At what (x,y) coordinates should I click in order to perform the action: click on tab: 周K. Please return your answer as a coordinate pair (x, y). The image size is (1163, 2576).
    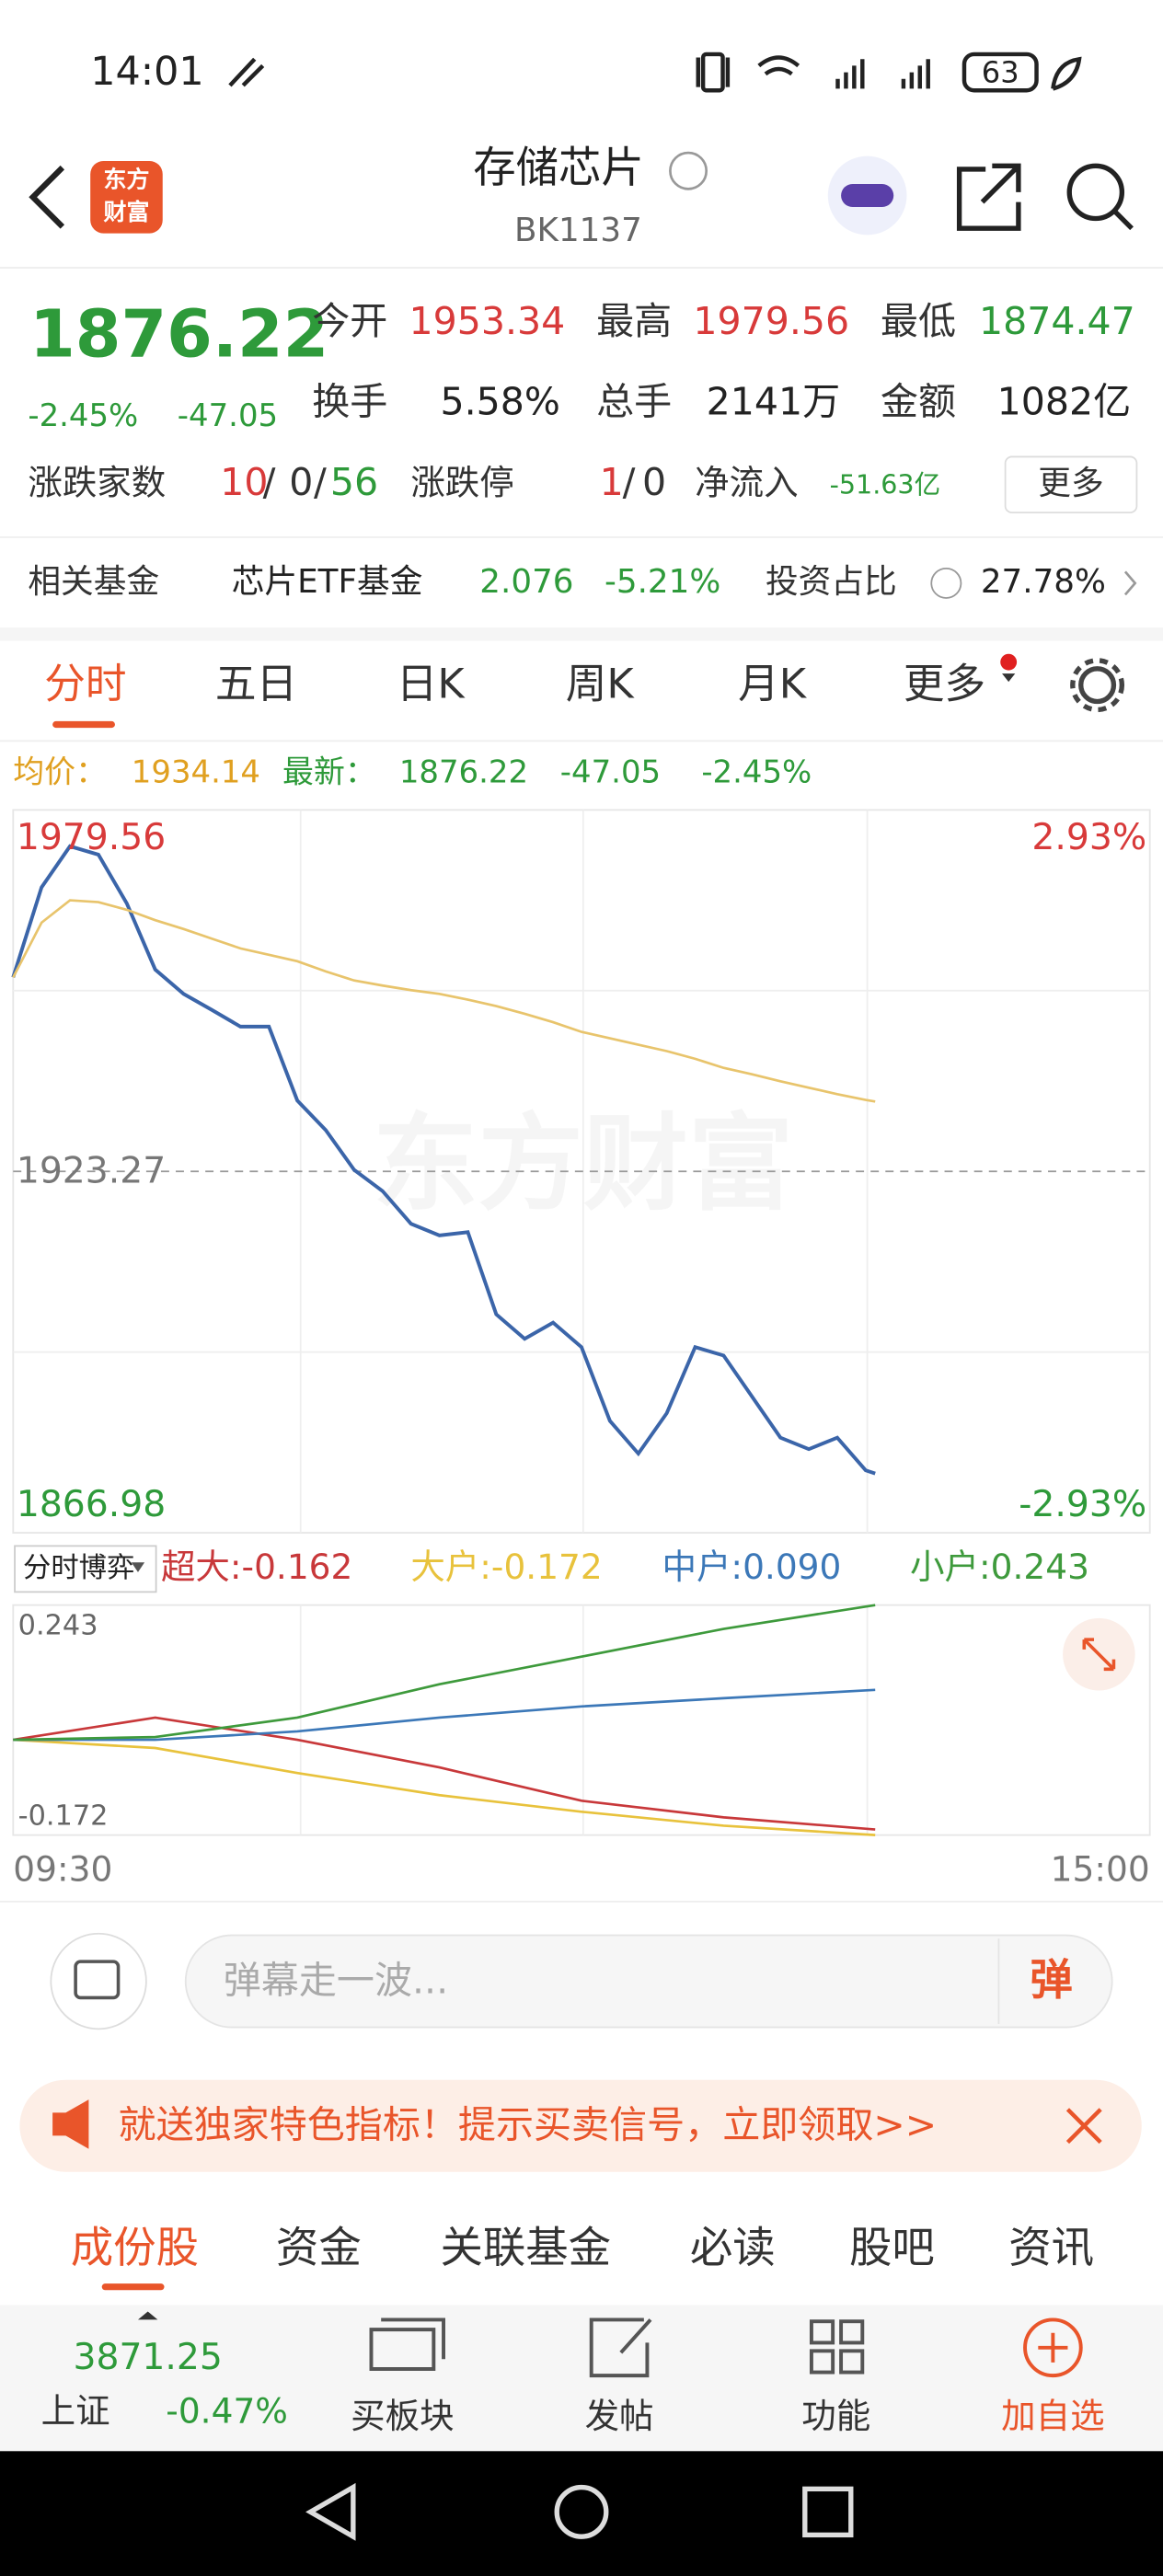
    Looking at the image, I should click on (601, 683).